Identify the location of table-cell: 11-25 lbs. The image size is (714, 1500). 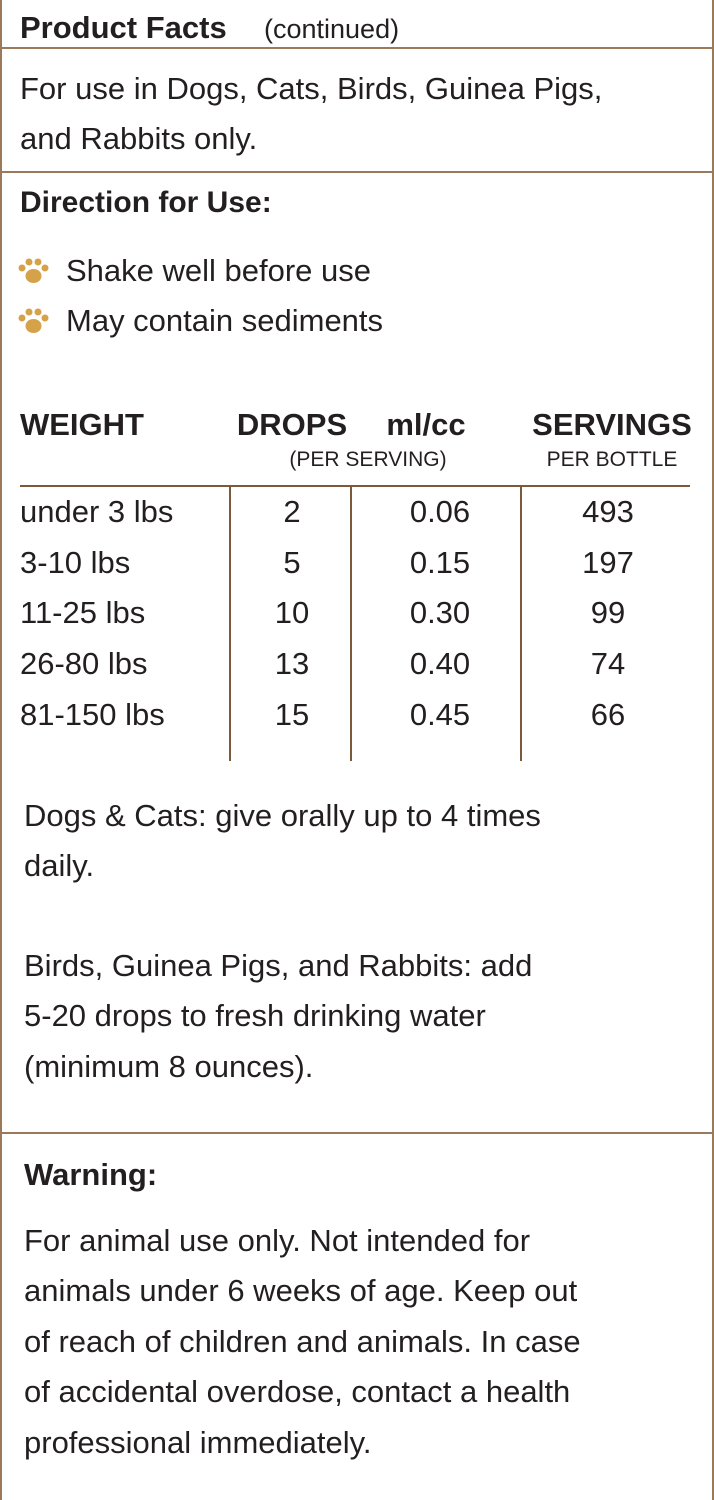
(83, 613).